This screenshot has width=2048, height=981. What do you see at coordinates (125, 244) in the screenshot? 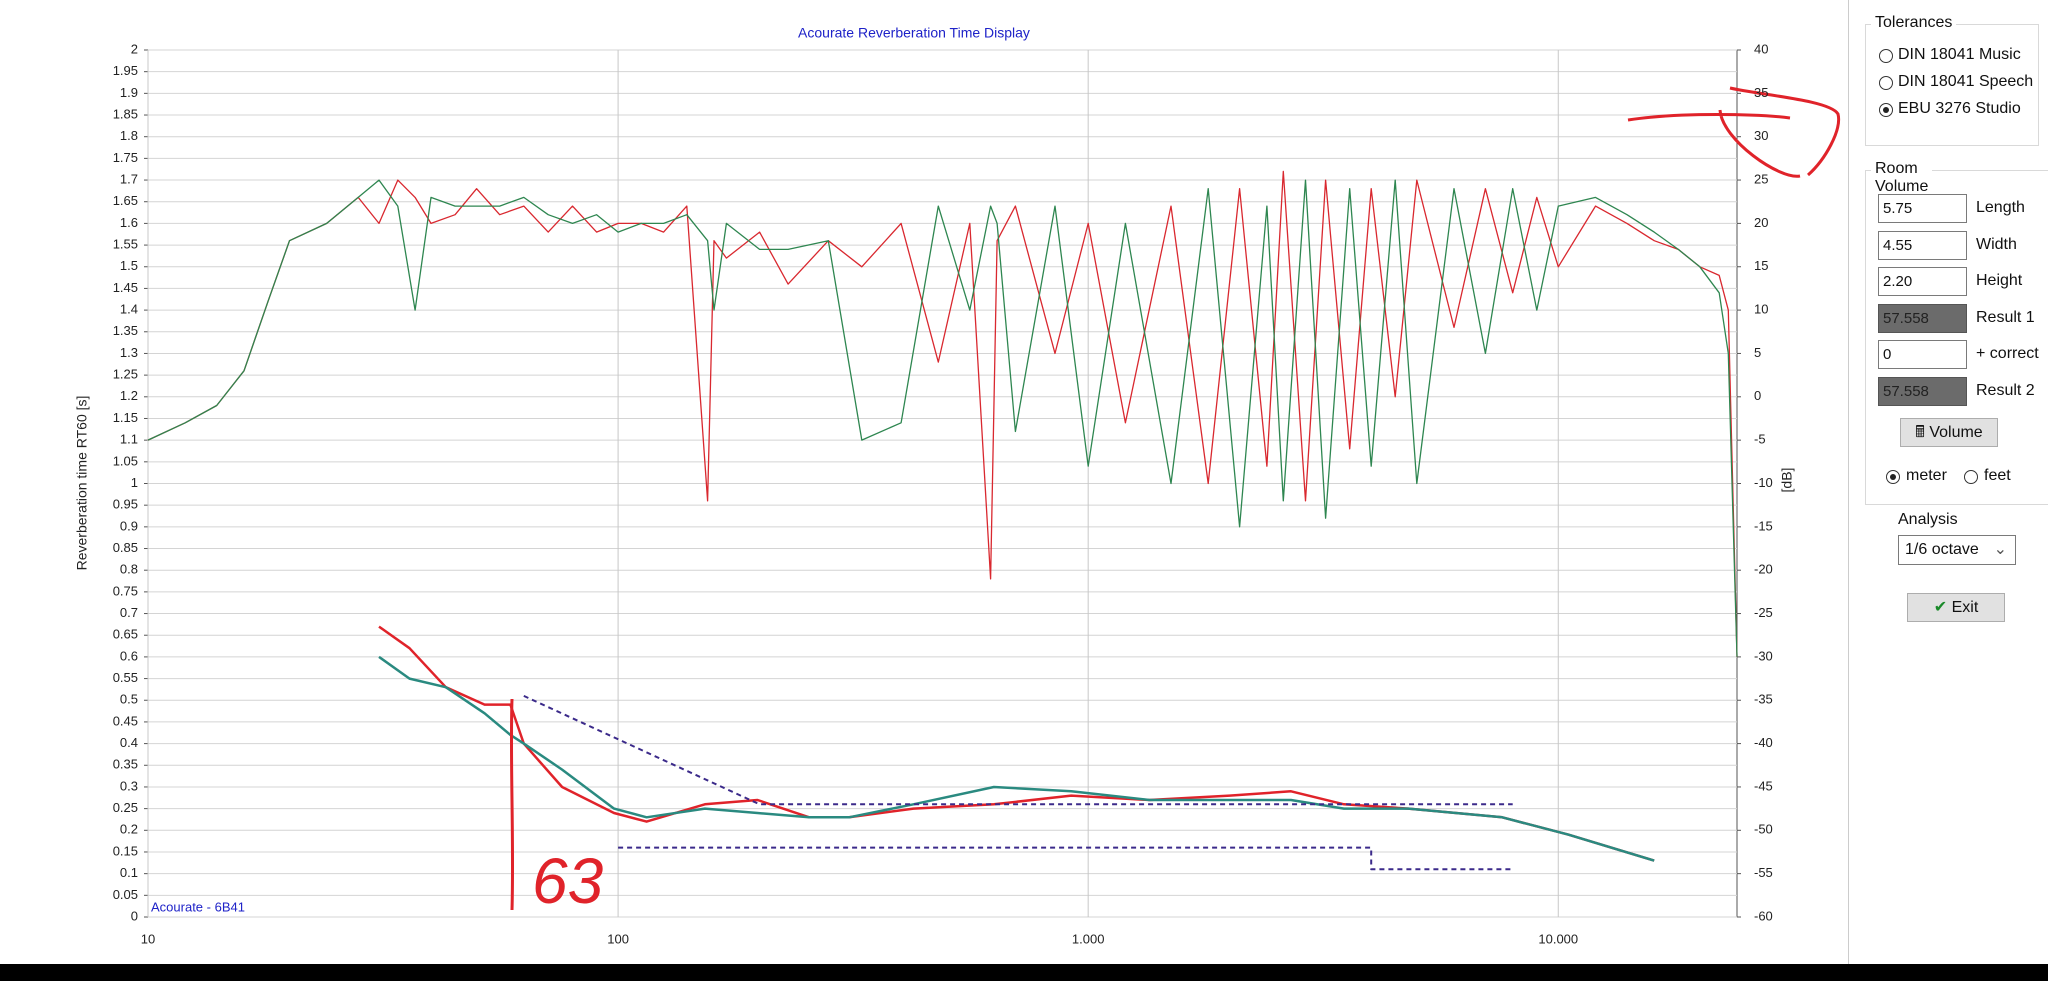
I see `y-tick-label: 1.55` at bounding box center [125, 244].